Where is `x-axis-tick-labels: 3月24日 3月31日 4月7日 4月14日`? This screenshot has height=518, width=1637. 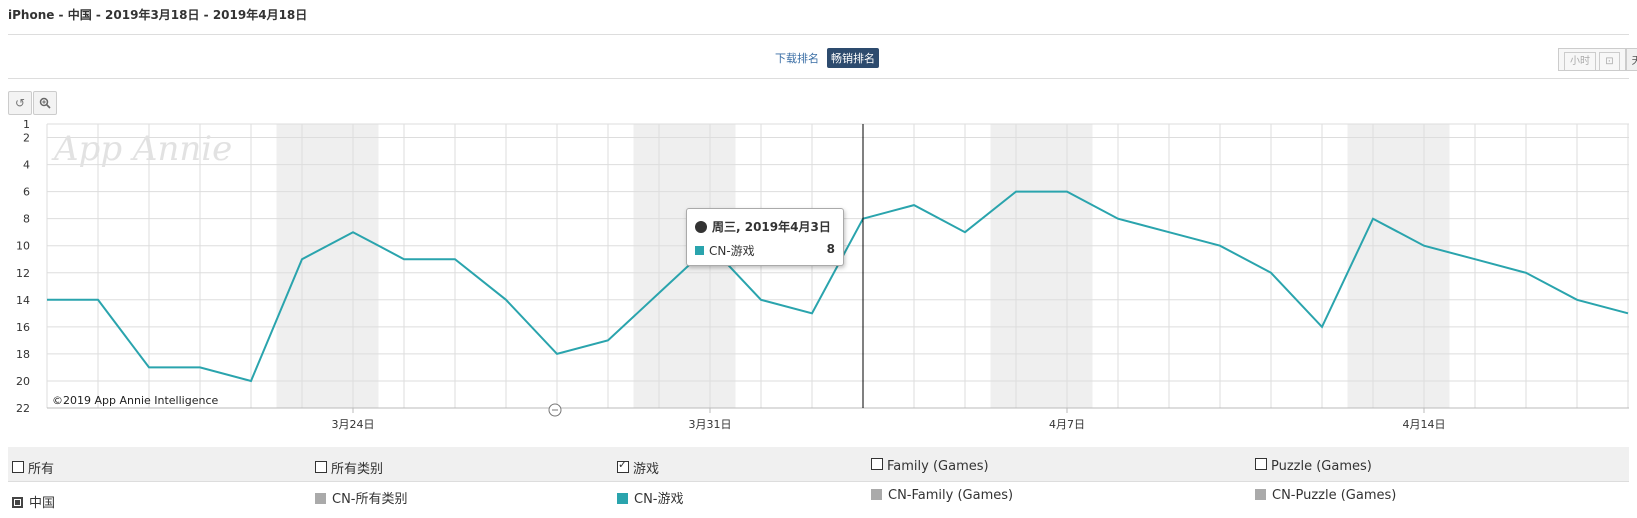
x-axis-tick-labels: 3月24日 3月31日 4月7日 4月14日 is located at coordinates (889, 419).